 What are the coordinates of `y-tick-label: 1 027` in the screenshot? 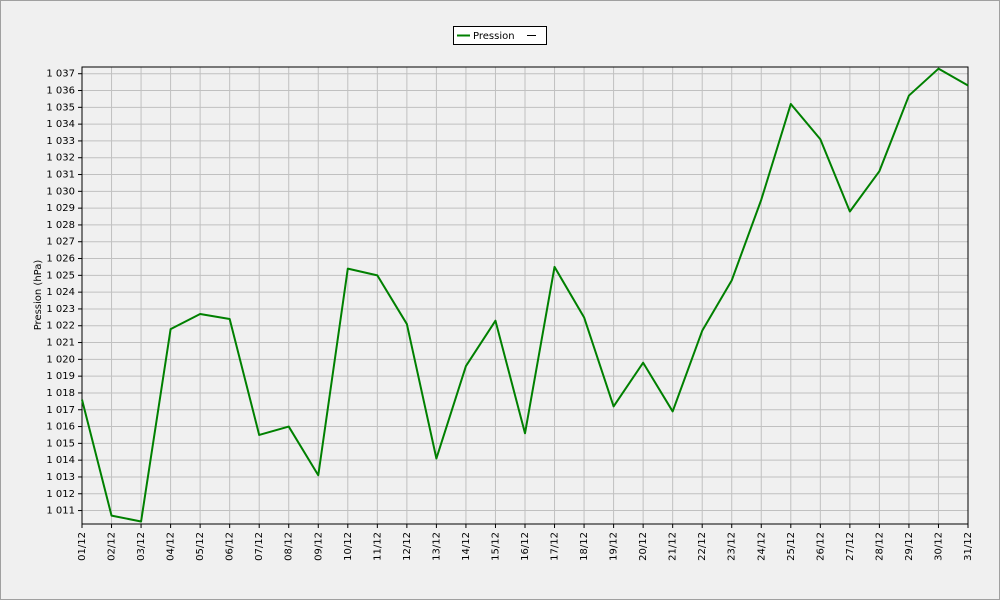 It's located at (60, 242).